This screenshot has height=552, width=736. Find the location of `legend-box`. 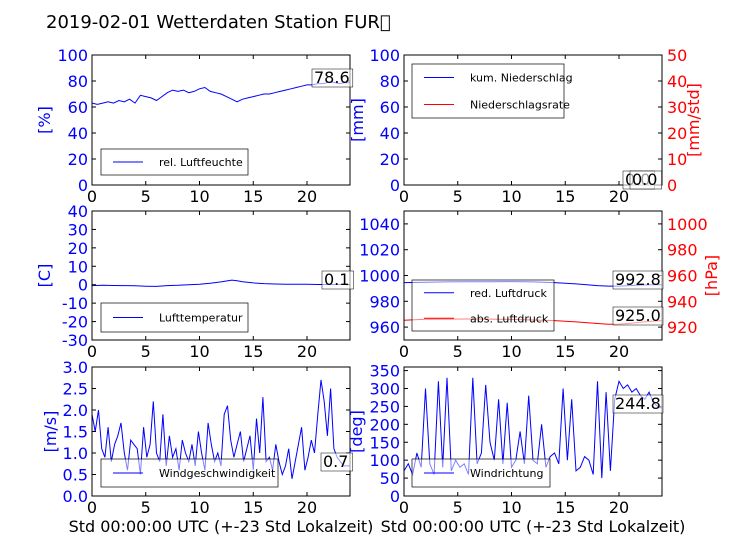

legend-box is located at coordinates (488, 91).